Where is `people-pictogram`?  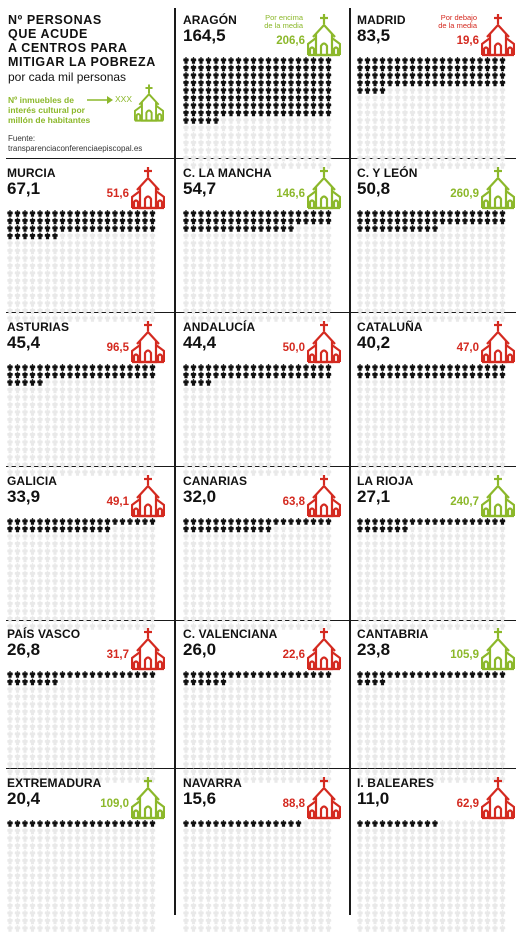
people-pictogram is located at coordinates (258, 876).